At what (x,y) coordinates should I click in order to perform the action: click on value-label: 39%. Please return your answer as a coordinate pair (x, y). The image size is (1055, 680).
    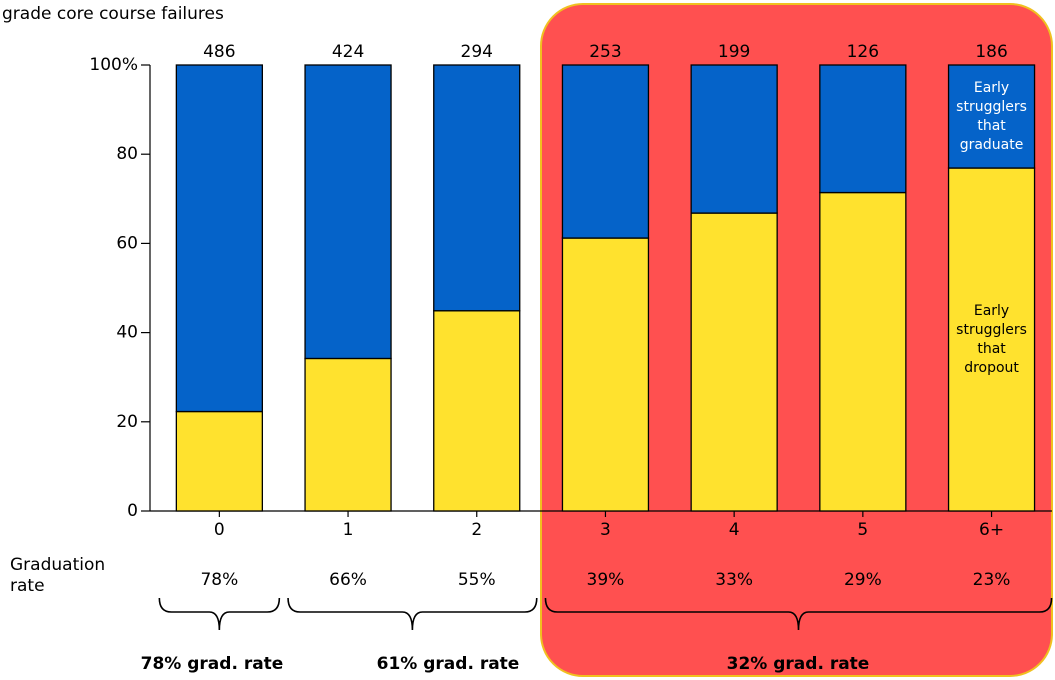
    Looking at the image, I should click on (606, 580).